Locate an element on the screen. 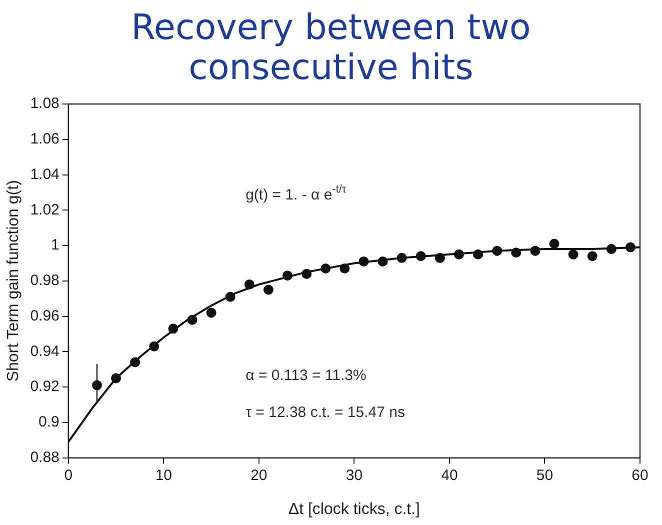 The width and height of the screenshot is (662, 525). y-tick-label: 0.92 is located at coordinates (45, 387).